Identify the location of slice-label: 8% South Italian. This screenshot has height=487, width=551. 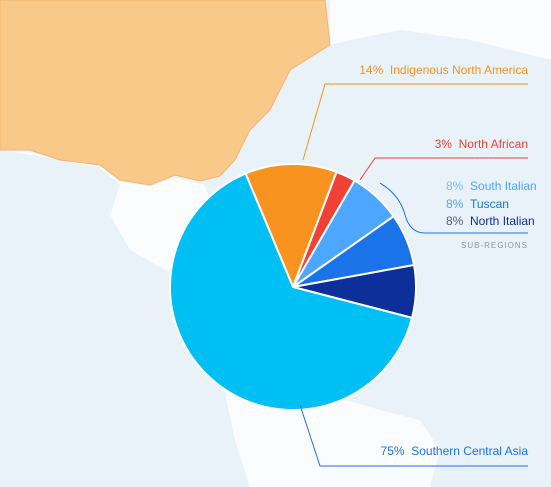
(491, 186).